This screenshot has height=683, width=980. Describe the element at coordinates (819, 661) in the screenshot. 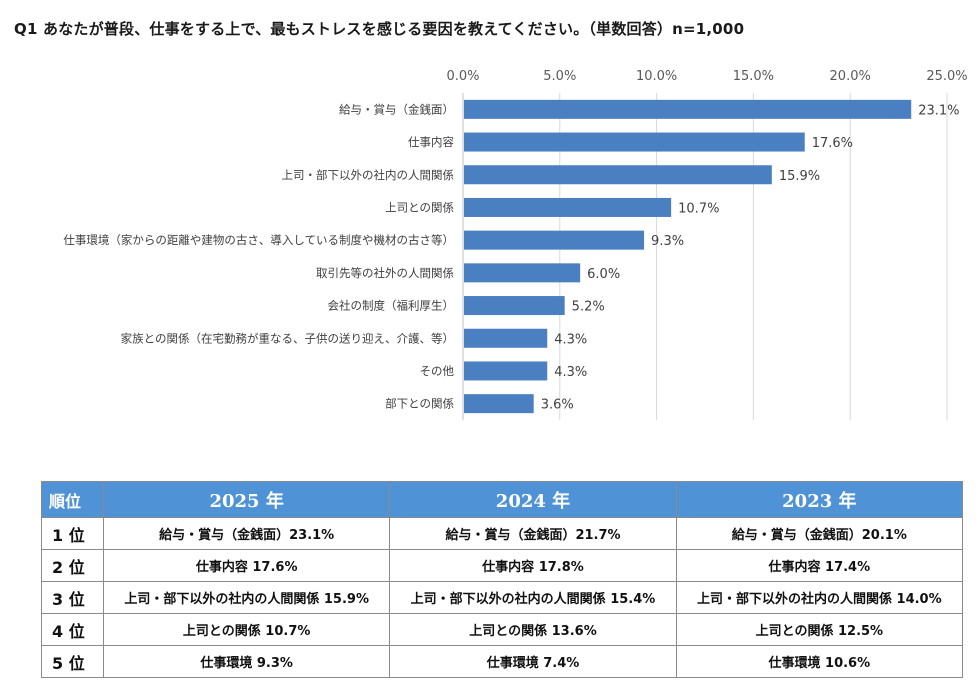

I see `ranking-cell: 仕事環境 10.6%` at that location.